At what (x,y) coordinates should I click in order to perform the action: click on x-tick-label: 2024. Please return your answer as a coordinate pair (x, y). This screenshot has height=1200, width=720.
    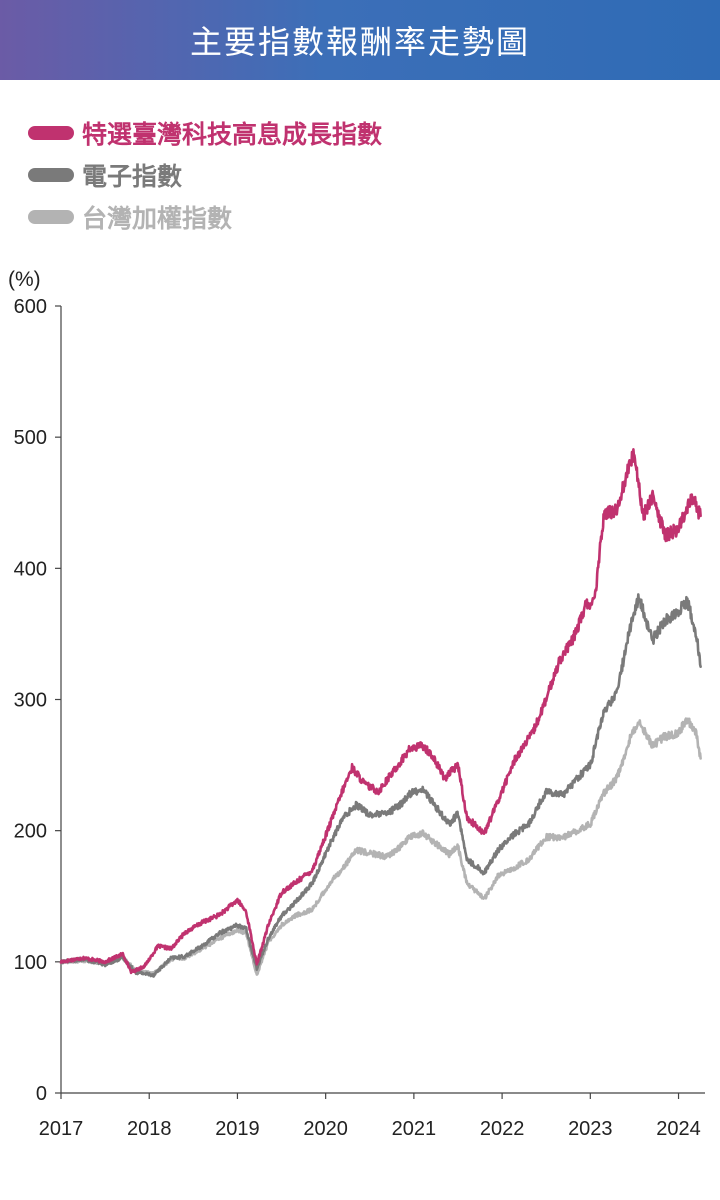
    Looking at the image, I should click on (678, 1129).